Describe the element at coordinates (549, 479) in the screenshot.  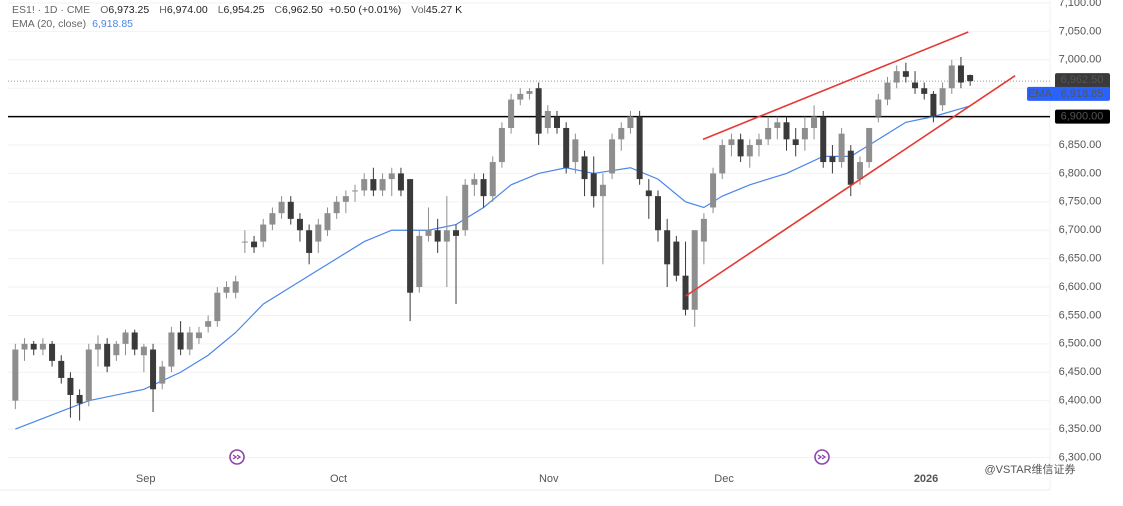
I see `x-tick-label: Nov` at that location.